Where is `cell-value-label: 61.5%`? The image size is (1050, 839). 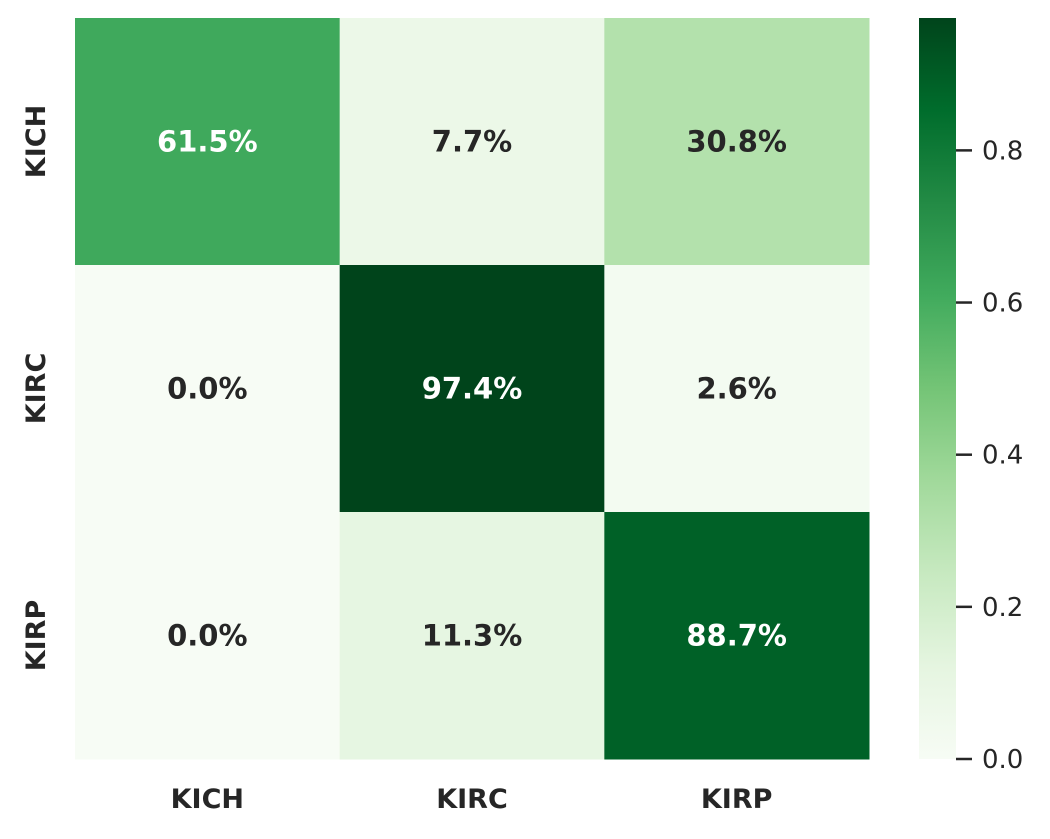
cell-value-label: 61.5% is located at coordinates (207, 142).